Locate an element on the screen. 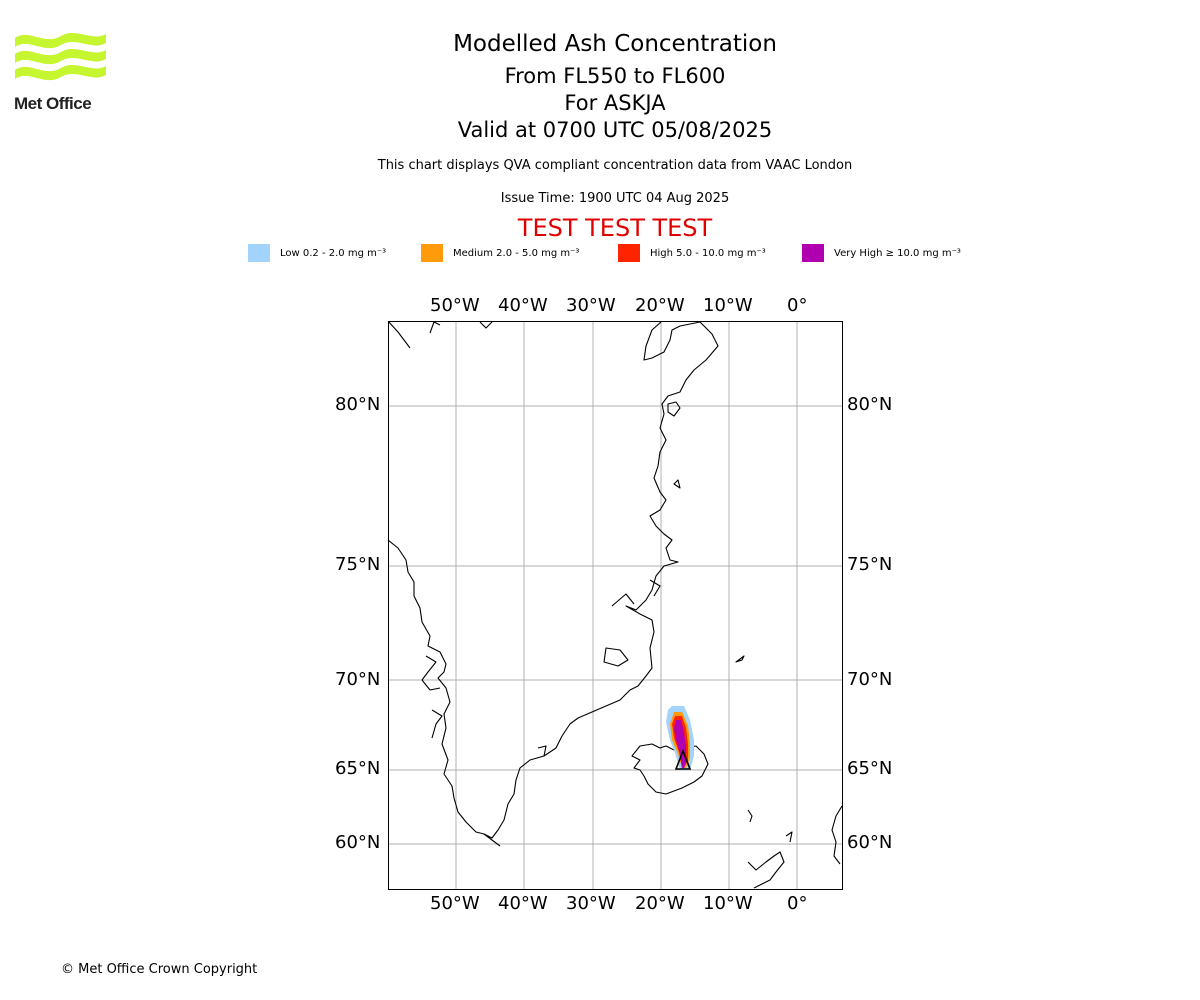  lon-label-bottom-20w: 20°W is located at coordinates (660, 903).